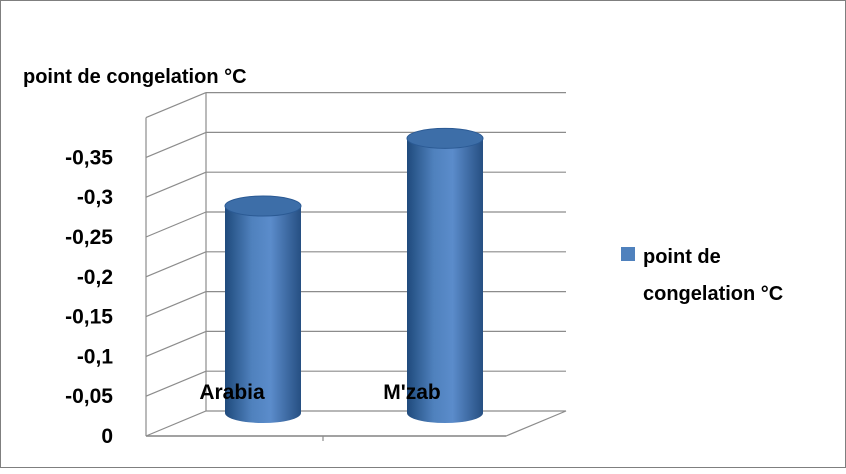 The width and height of the screenshot is (846, 474). What do you see at coordinates (107, 436) in the screenshot?
I see `y-tick-label: 0` at bounding box center [107, 436].